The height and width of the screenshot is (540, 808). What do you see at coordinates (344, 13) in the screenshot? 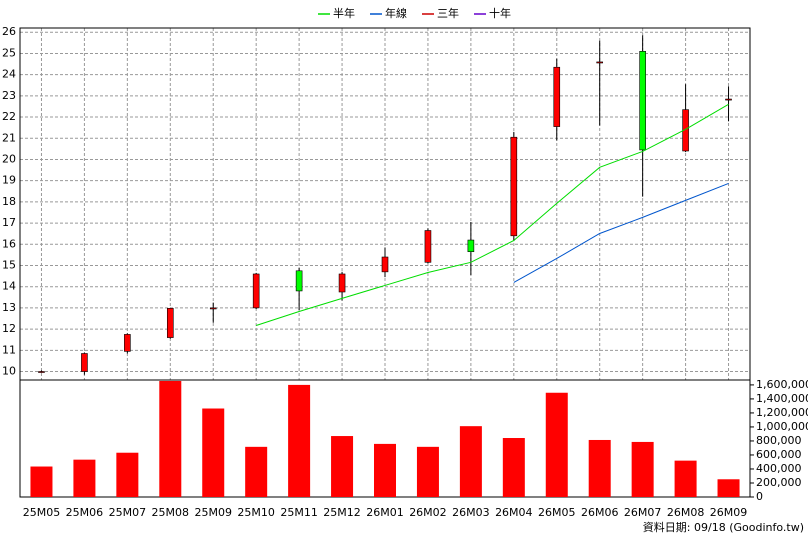
I see `legend-label: 半年` at bounding box center [344, 13].